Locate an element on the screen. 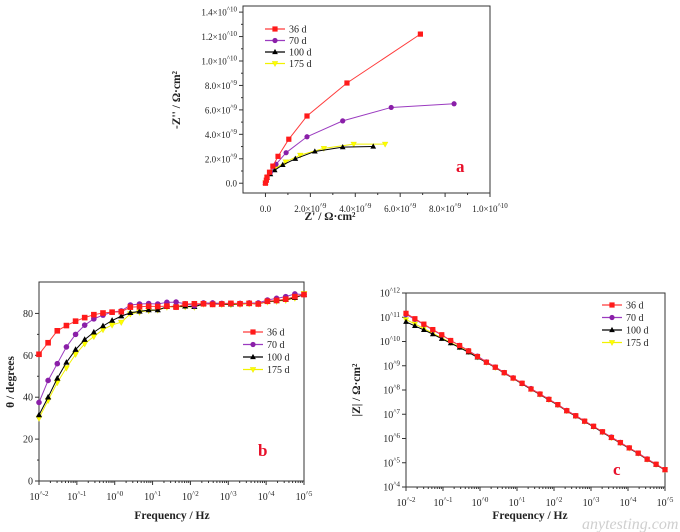 The height and width of the screenshot is (532, 680). y-tick-label: 10^12 is located at coordinates (390, 293).